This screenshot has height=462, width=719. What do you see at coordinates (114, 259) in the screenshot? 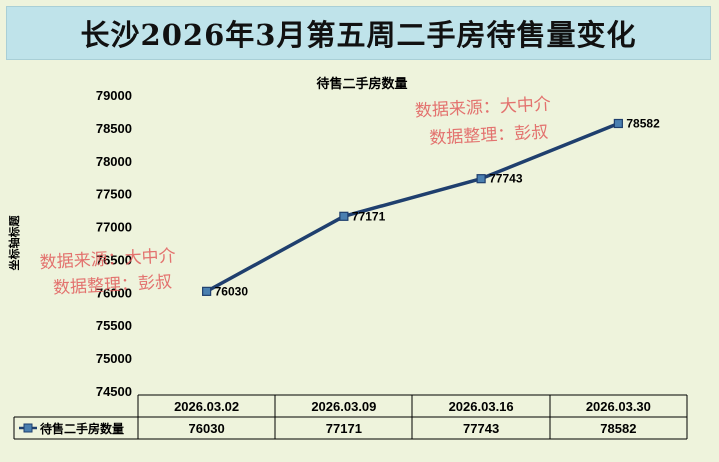
I see `y-tick-label: 76500` at bounding box center [114, 259].